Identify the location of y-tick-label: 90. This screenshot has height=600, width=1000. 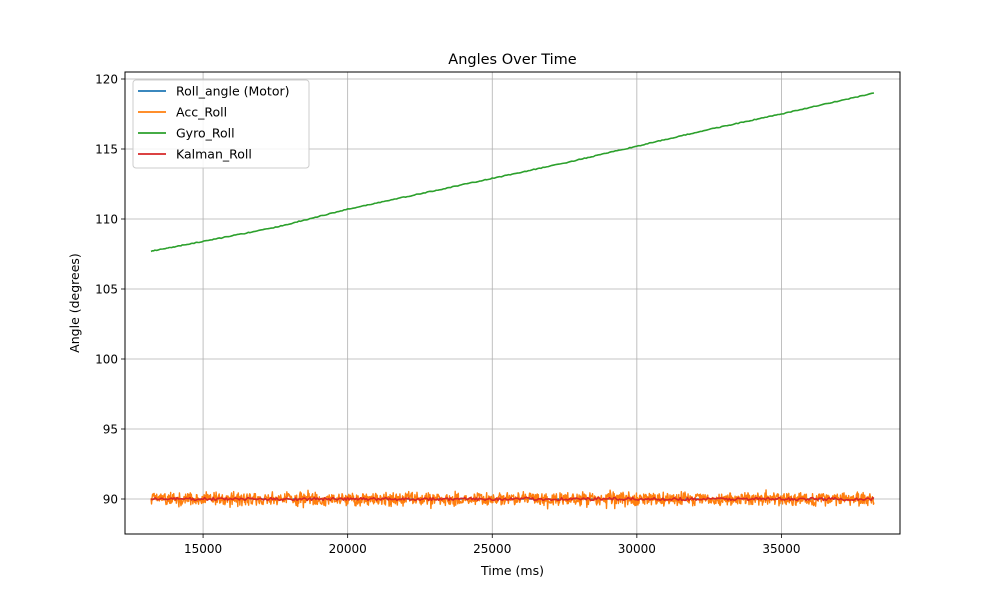
(110, 500).